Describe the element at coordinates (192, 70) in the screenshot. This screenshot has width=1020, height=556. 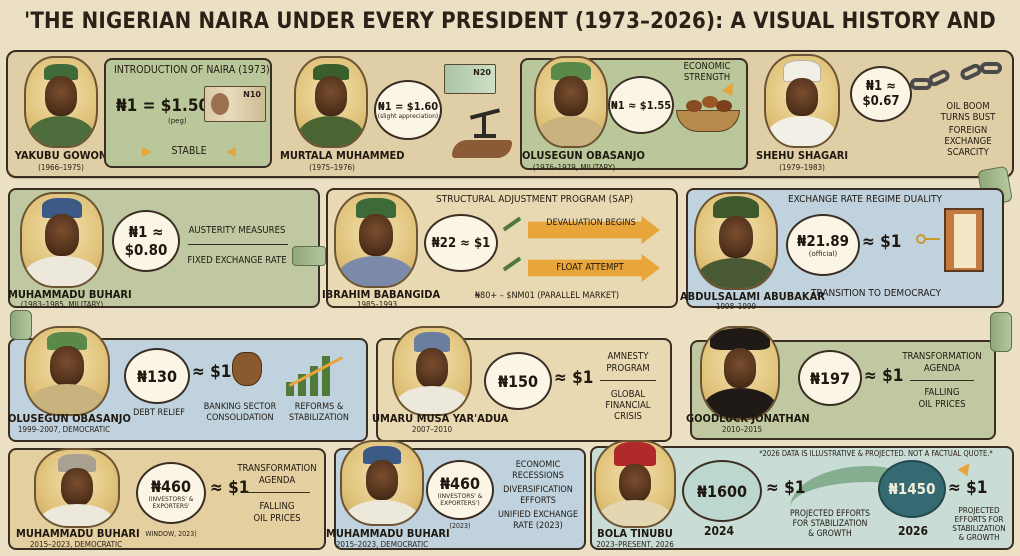
I see `gowon-heading: INTRODUCTION OF NAIRA (1973)` at that location.